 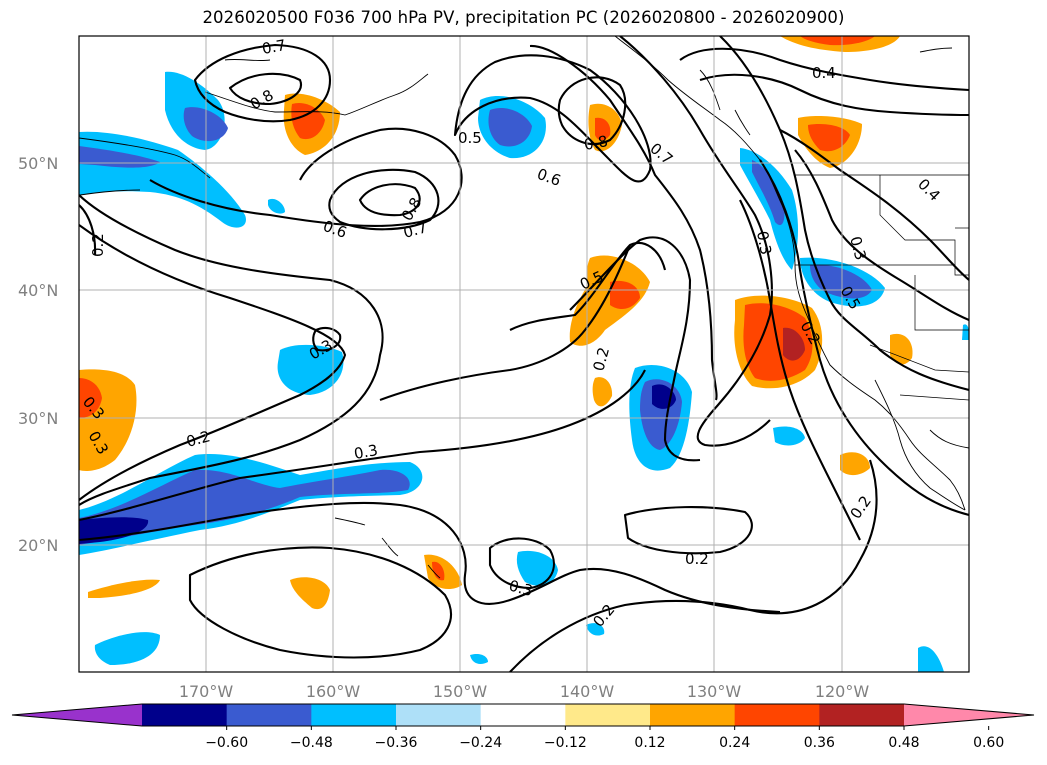 I want to click on contour-label: 0.8, so click(x=596, y=143).